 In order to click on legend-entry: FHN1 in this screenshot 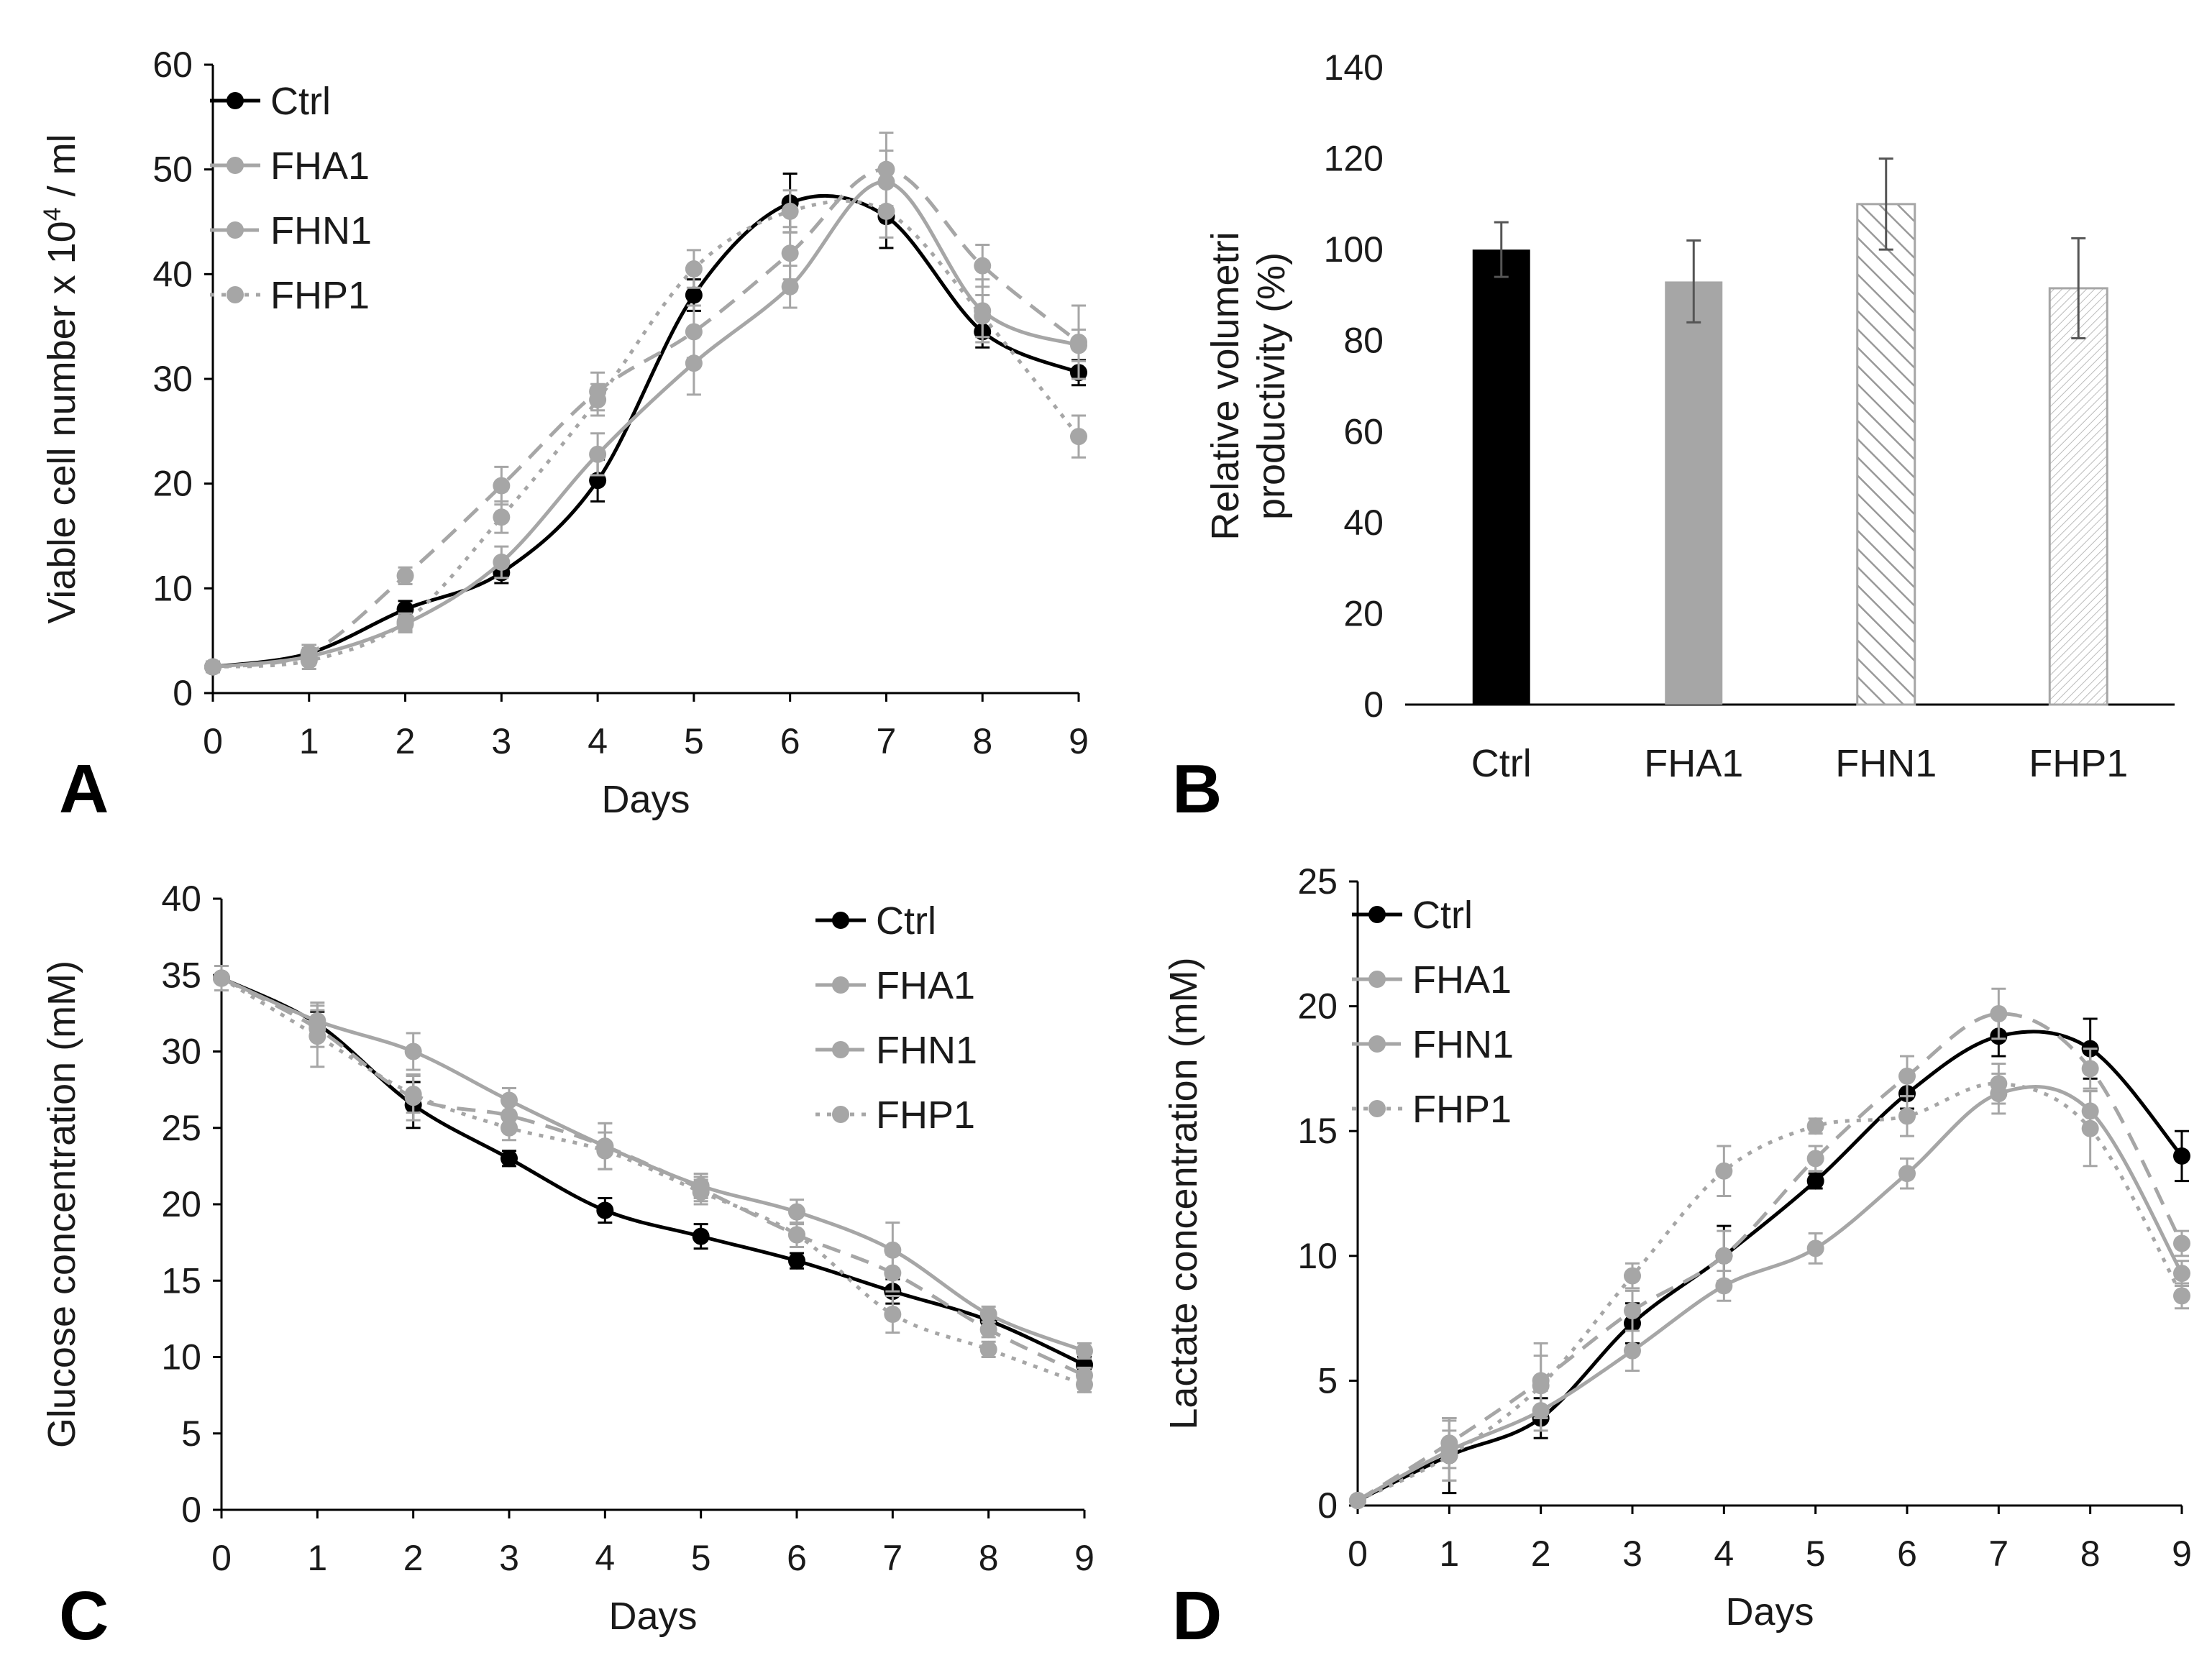, I will do `click(1433, 1044)`.